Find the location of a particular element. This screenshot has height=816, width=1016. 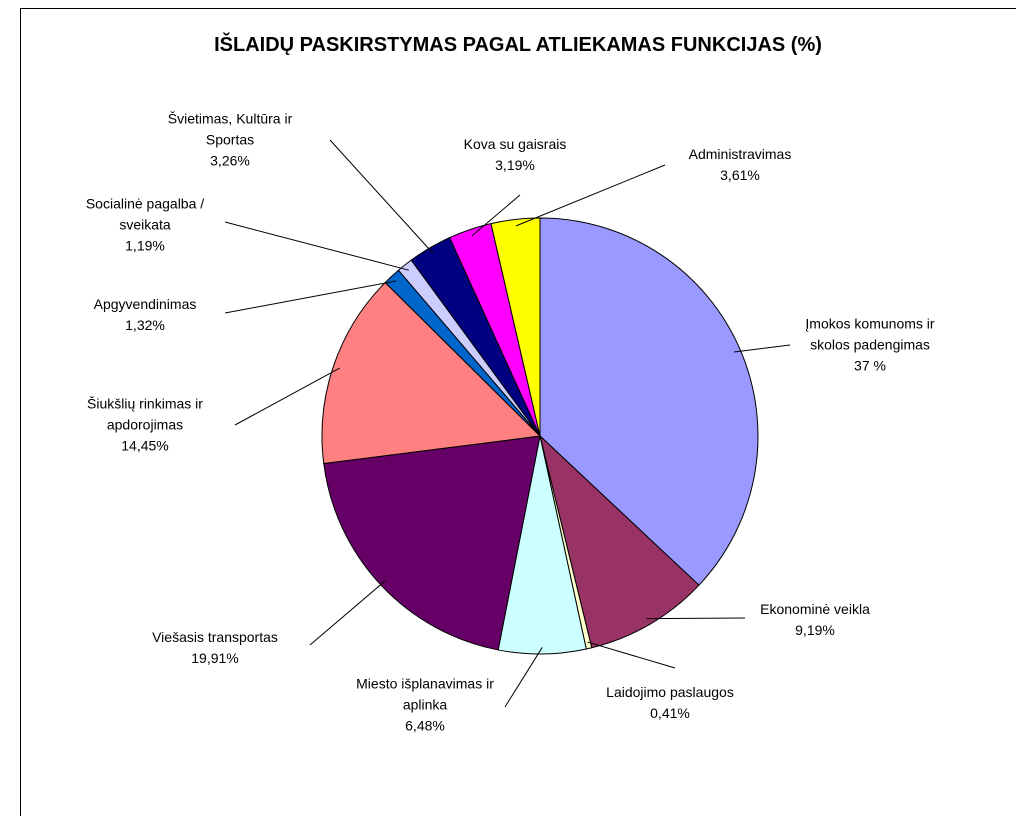

slice-name: Administravimas is located at coordinates (740, 154).